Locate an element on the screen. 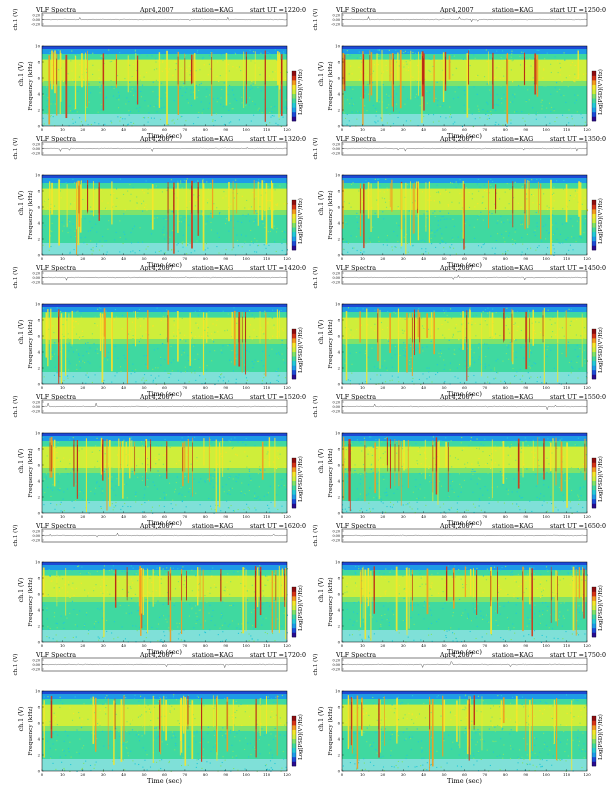 The width and height of the screenshot is (612, 792). y-tick-label: 6 is located at coordinates (339, 206).